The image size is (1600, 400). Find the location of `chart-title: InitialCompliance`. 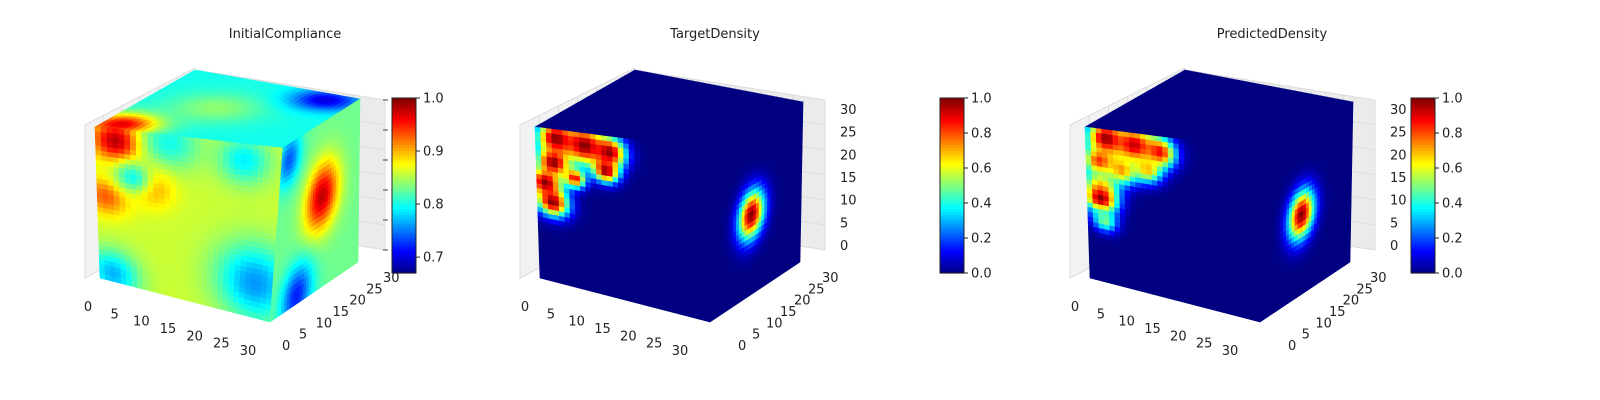

chart-title: InitialCompliance is located at coordinates (285, 34).